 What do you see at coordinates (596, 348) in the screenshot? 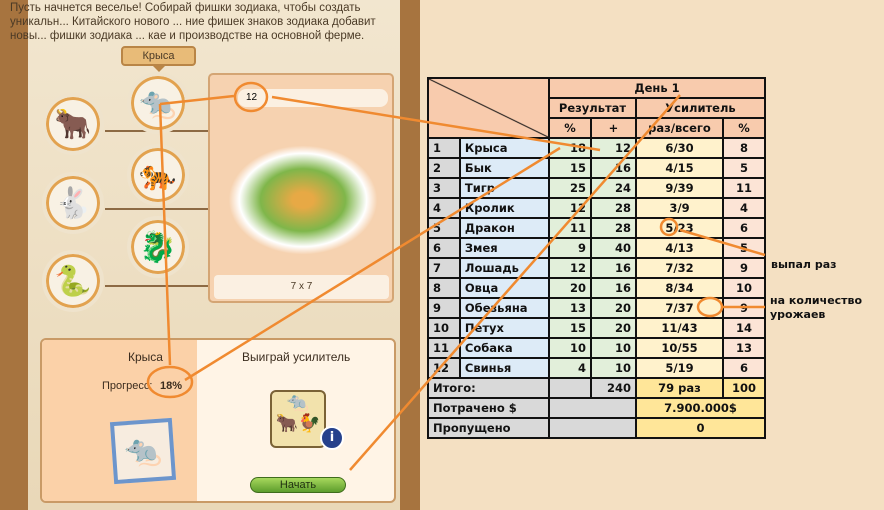
I see `table-row: 11 Собака 10 10 10/55 13` at bounding box center [596, 348].